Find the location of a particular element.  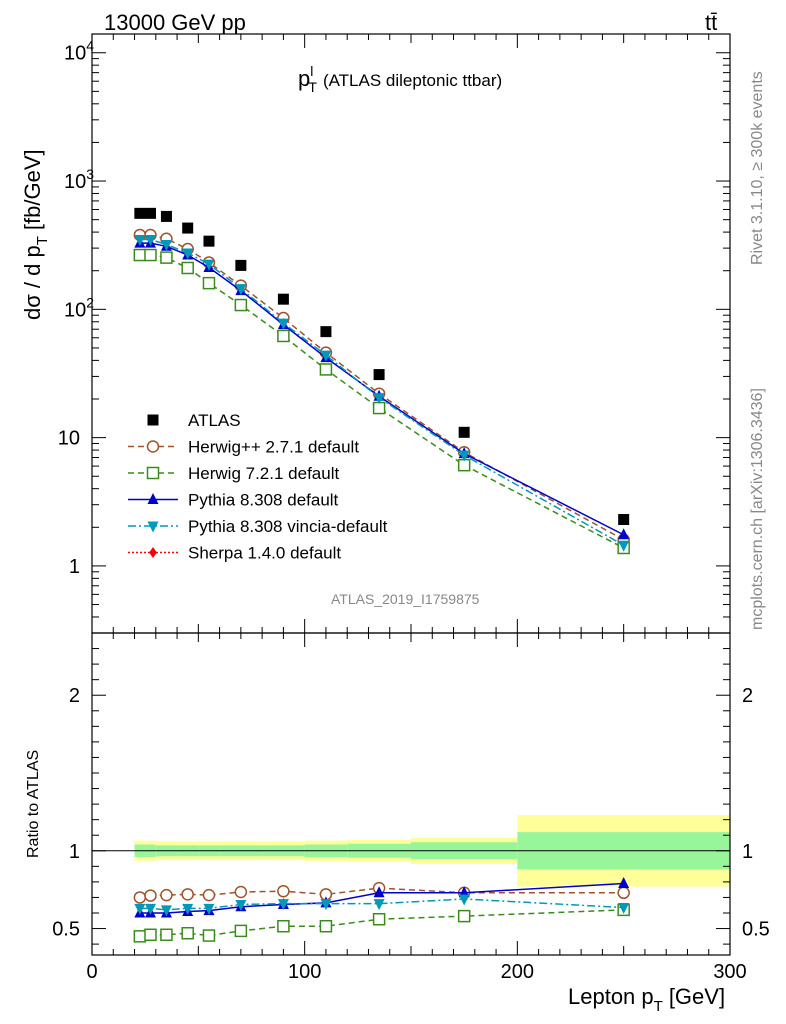

ratio-tick-label-left: 0.5 is located at coordinates (66, 930).